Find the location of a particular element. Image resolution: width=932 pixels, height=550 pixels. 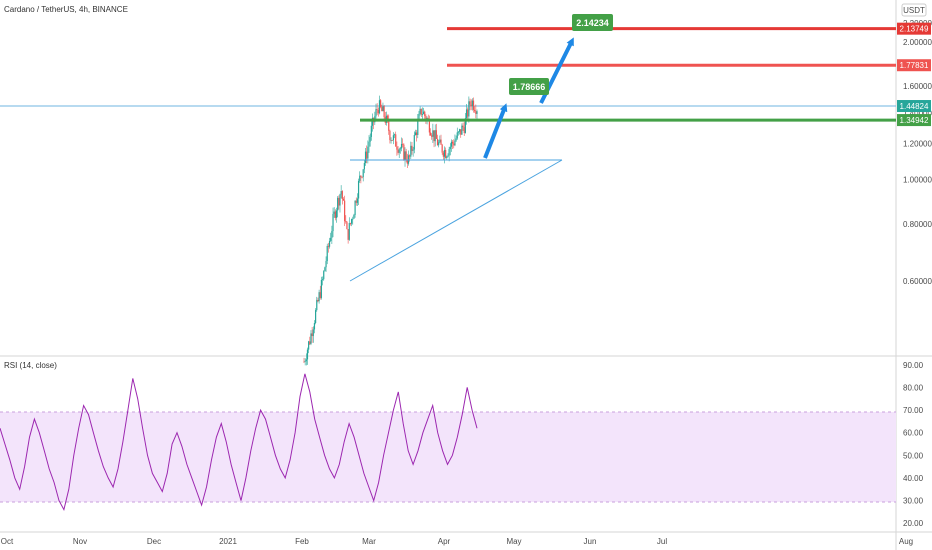

level-badge-bg is located at coordinates (914, 28).